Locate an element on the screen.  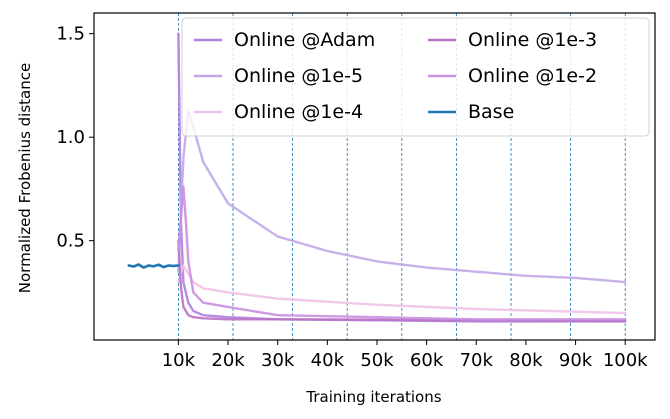
legend-label: Online @1e-4 is located at coordinates (298, 112).